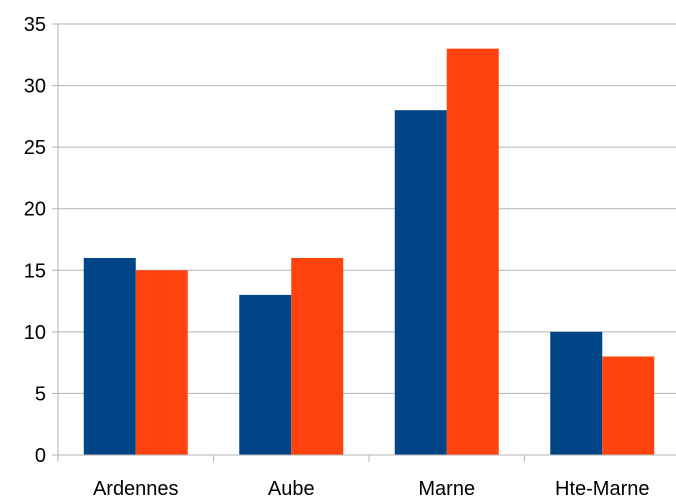  Describe the element at coordinates (40, 394) in the screenshot. I see `y-tick-label-5: 5` at that location.